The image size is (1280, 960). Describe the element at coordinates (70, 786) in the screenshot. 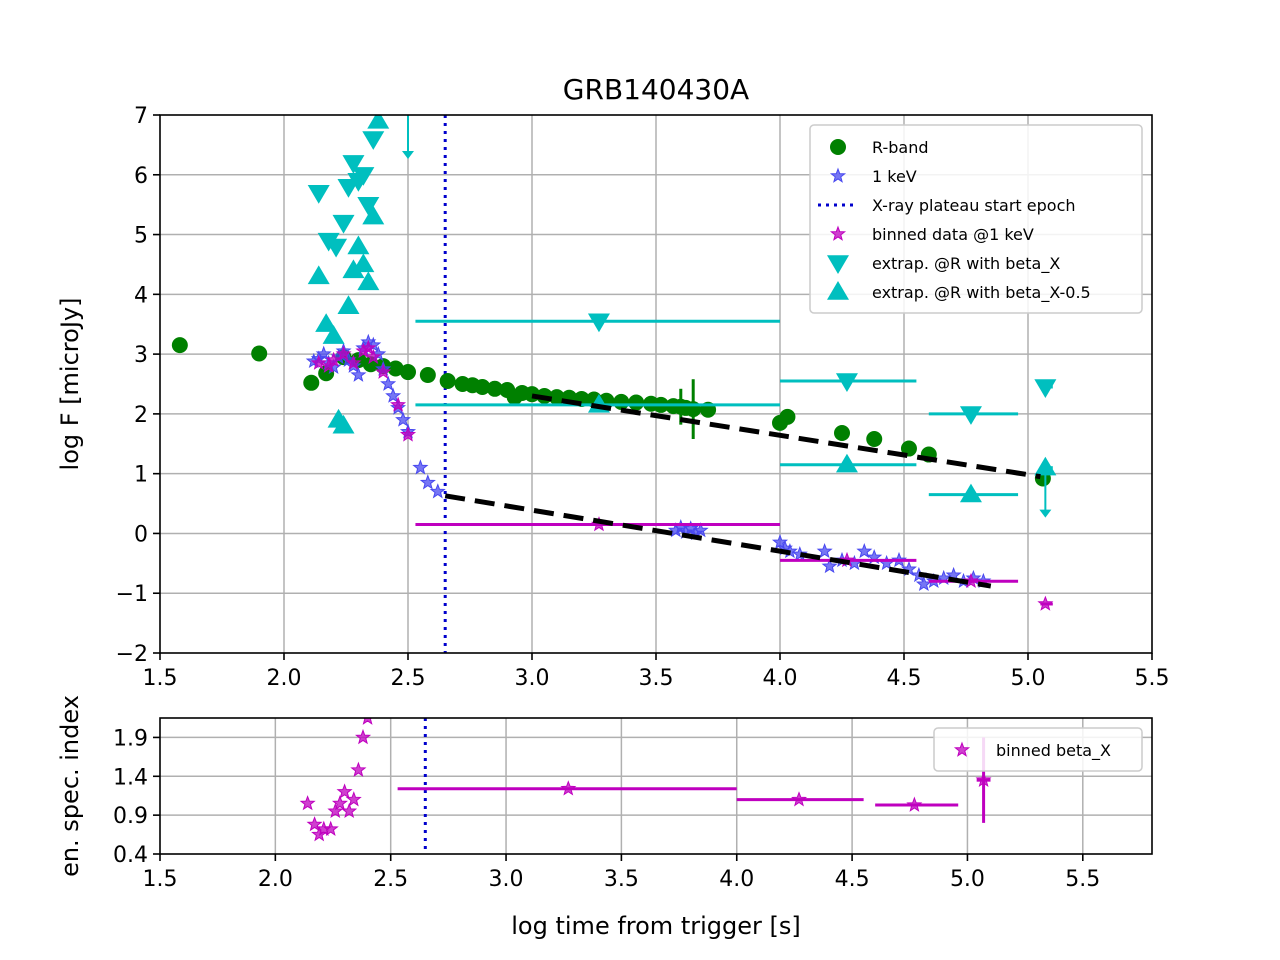

I see `y-axis-label: en. spec. index` at that location.